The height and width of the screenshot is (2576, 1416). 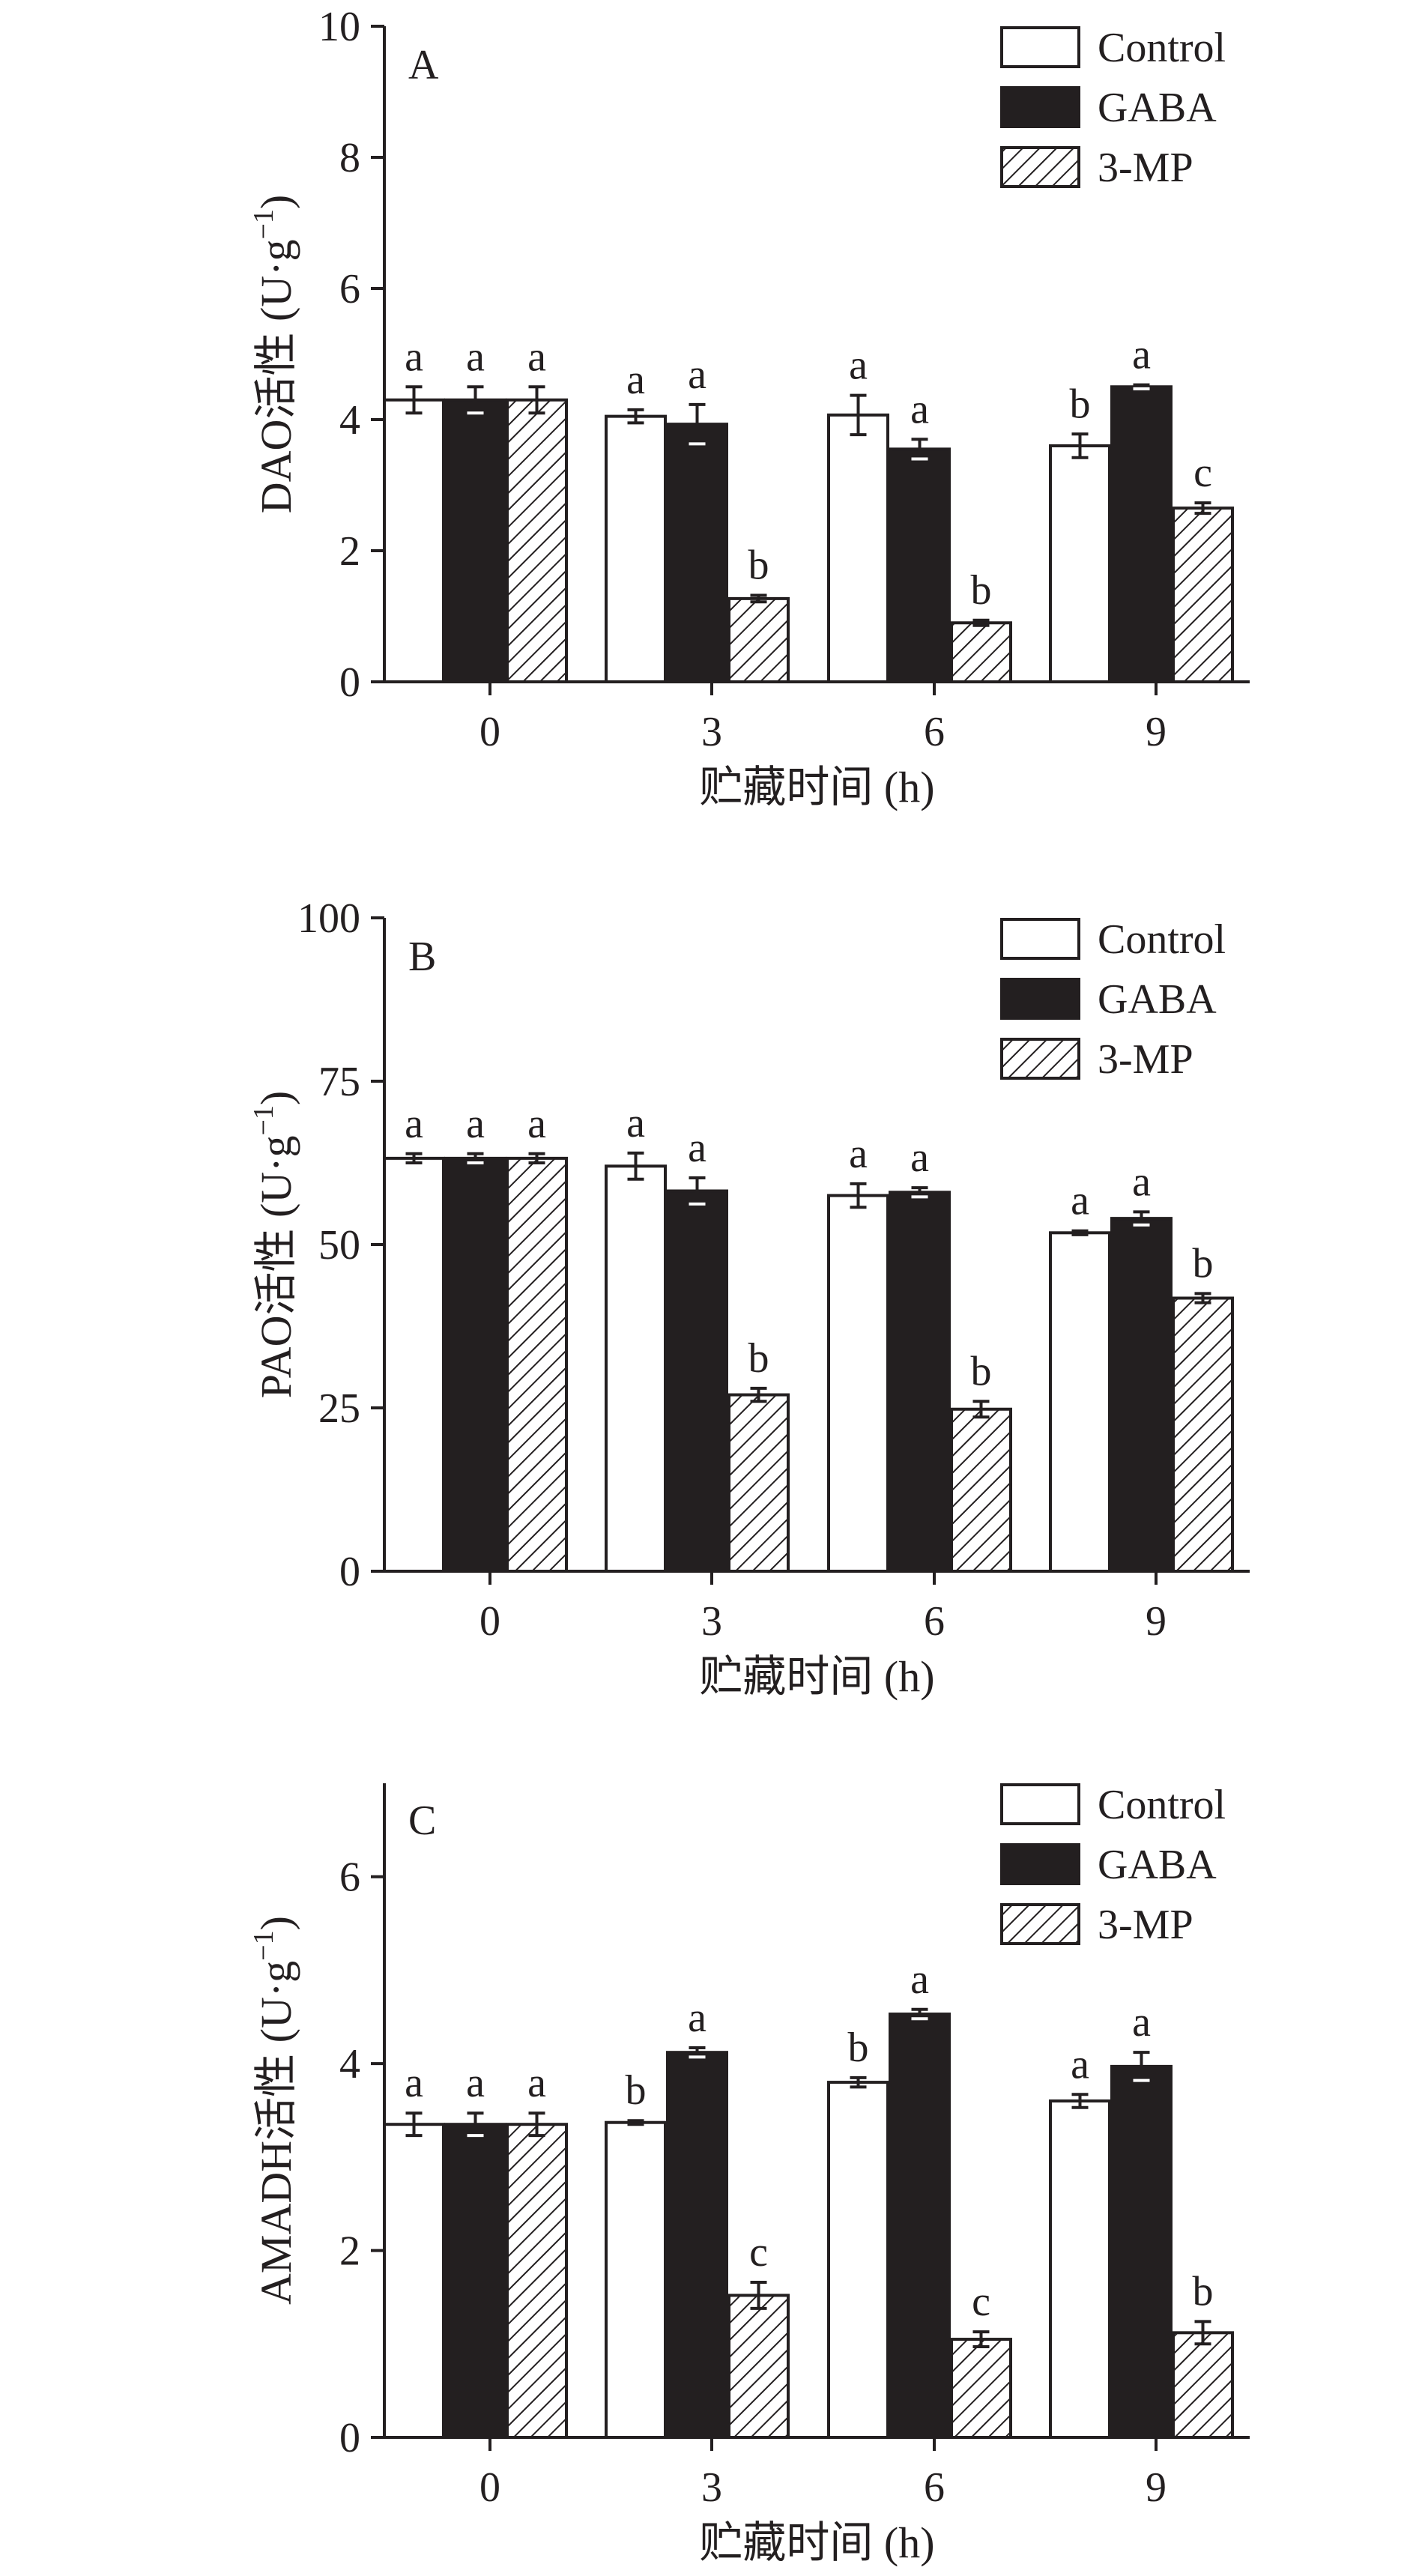 I want to click on y-axis-title: DAO活性 (U·g−1), so click(x=274, y=354).